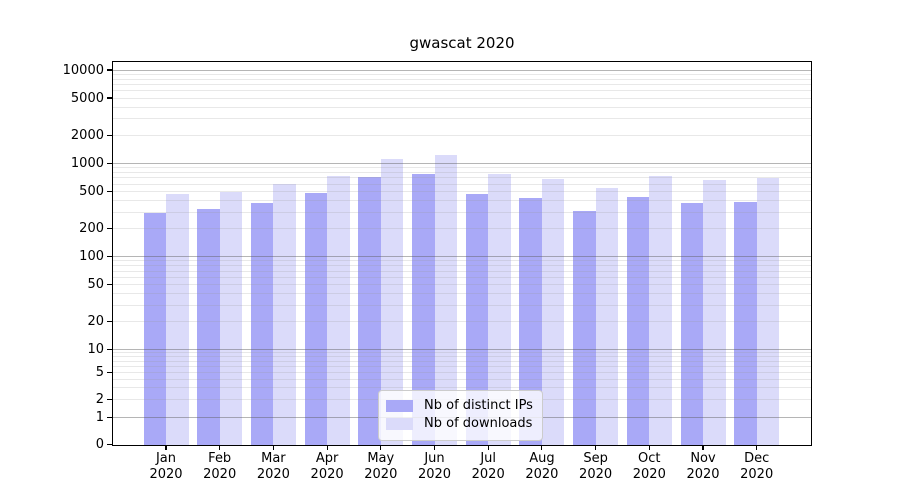 The image size is (900, 500). I want to click on x-tick-jun, so click(434, 447).